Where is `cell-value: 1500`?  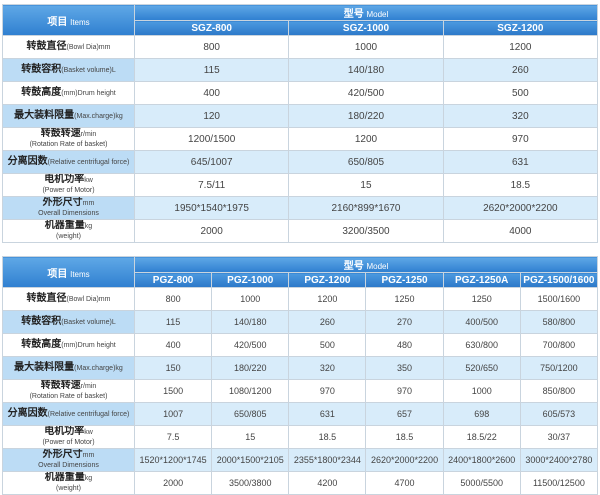
cell-value: 1500 is located at coordinates (173, 391).